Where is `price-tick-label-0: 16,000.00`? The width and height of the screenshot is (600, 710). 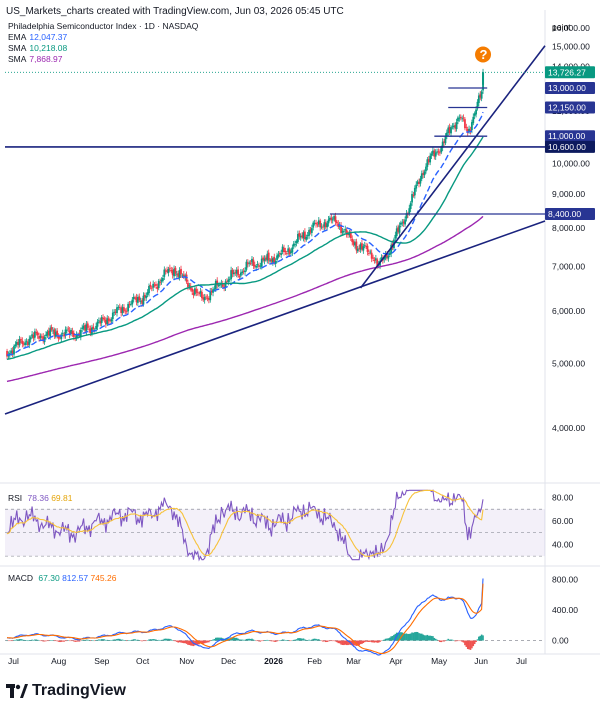 price-tick-label-0: 16,000.00 is located at coordinates (571, 28).